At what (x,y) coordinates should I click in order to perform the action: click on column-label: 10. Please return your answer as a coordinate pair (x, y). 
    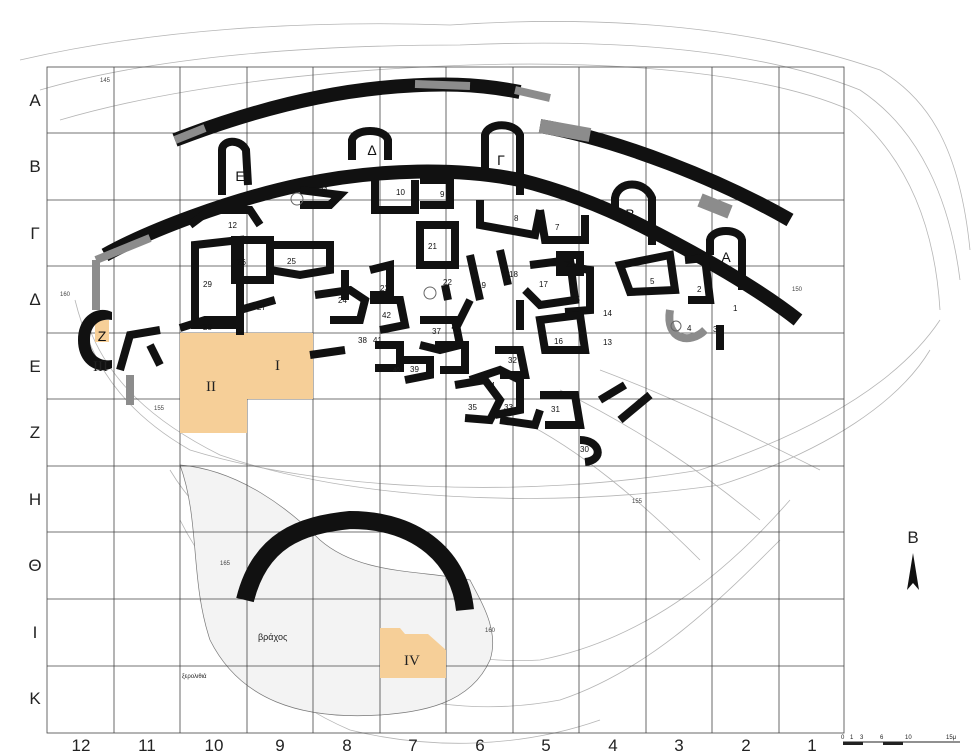
    Looking at the image, I should click on (214, 745).